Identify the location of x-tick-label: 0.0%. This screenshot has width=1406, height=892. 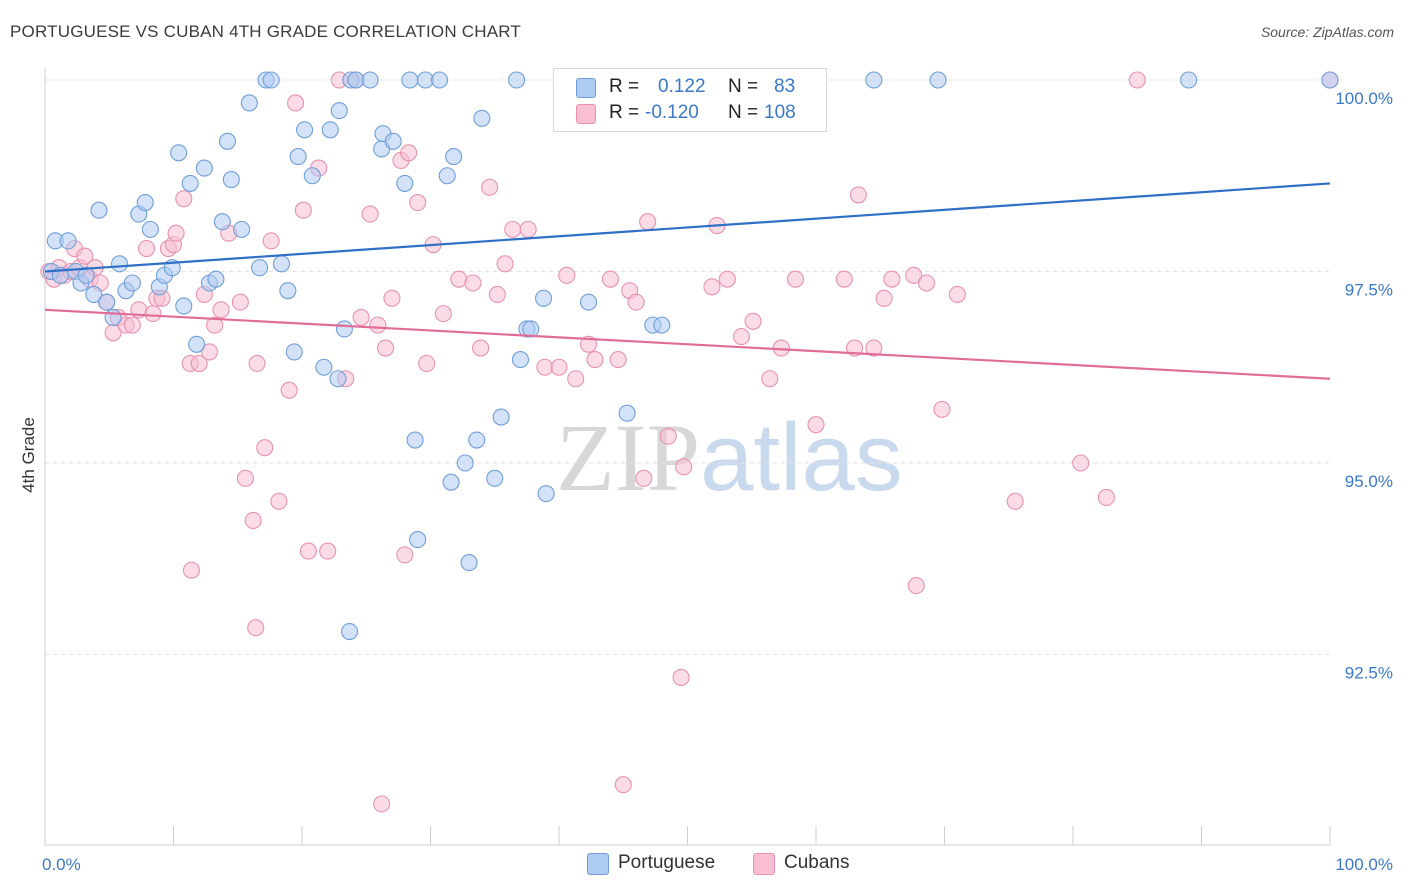
(61, 864).